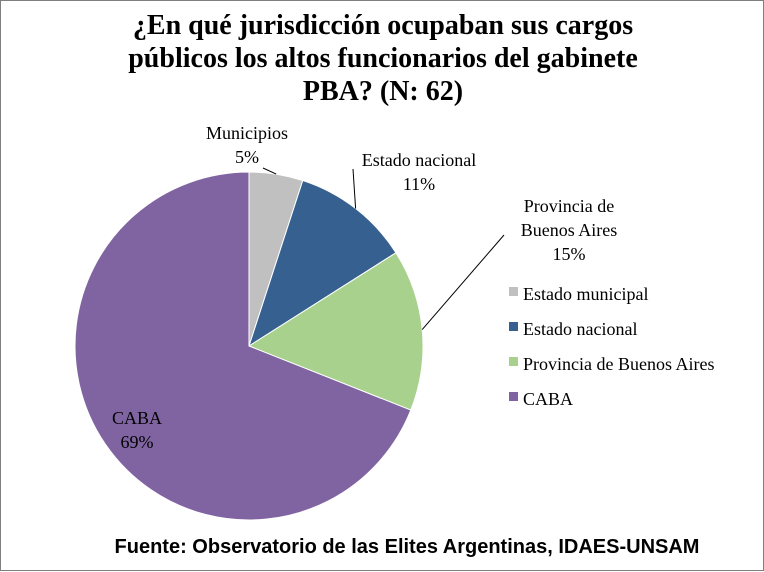  What do you see at coordinates (419, 172) in the screenshot?
I see `data-label-2: Estado nacional 11%` at bounding box center [419, 172].